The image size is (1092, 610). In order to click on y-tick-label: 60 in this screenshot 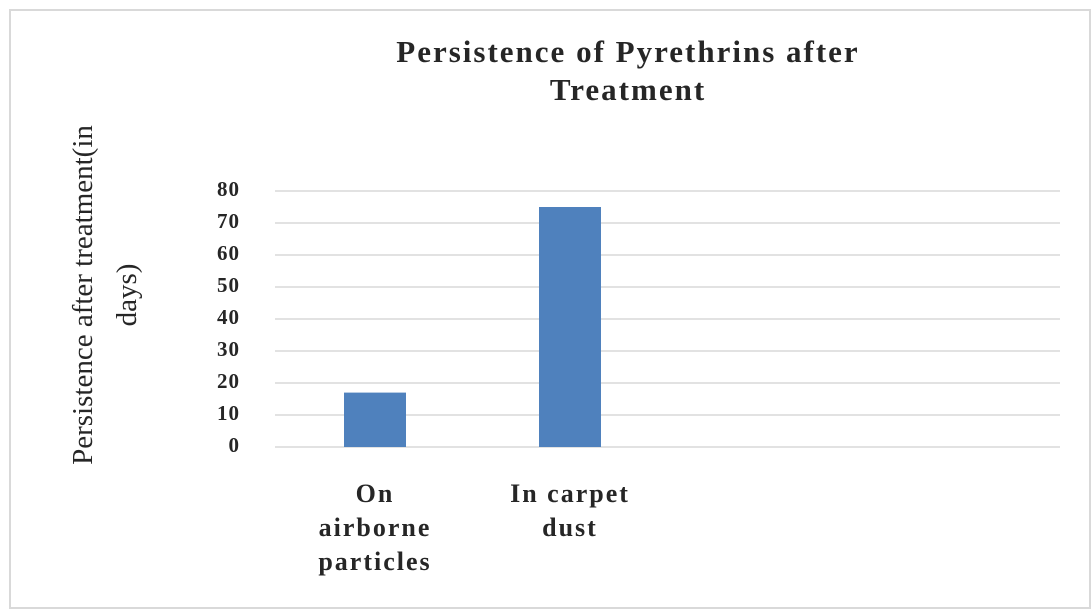, I will do `click(228, 253)`.